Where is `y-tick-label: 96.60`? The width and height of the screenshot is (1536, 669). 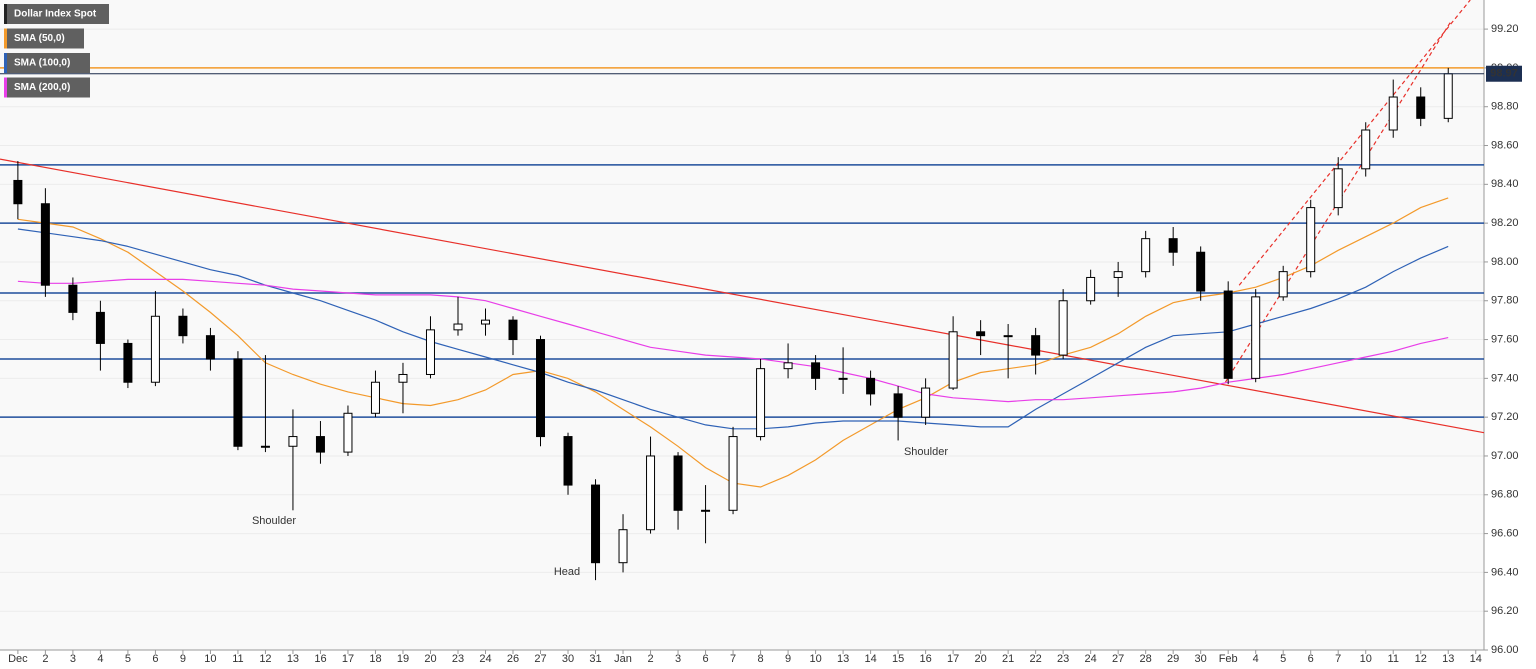 y-tick-label: 96.60 is located at coordinates (1505, 533).